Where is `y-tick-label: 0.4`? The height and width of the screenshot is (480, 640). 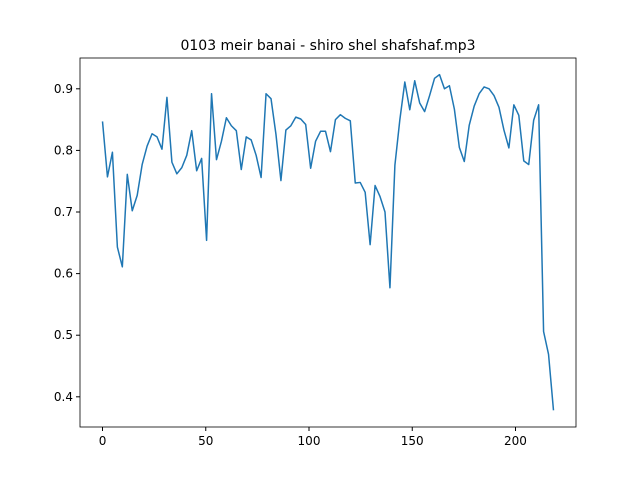
y-tick-label: 0.4 is located at coordinates (63, 397).